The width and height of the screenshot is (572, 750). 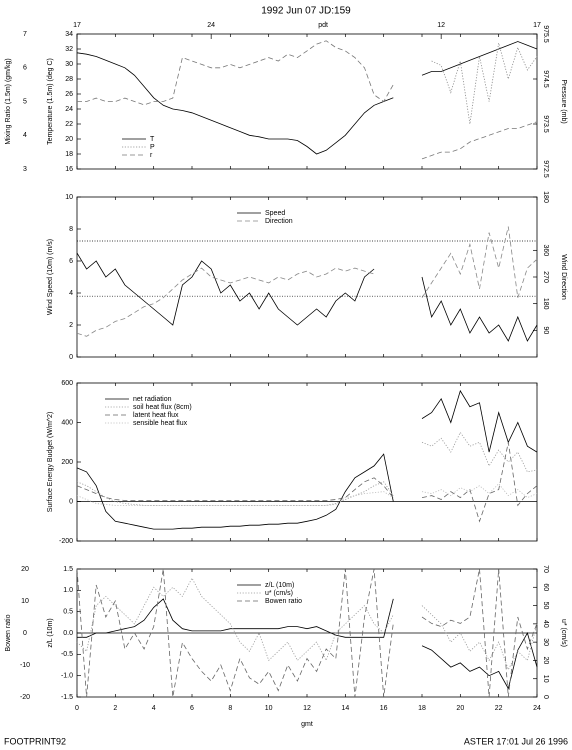 I want to click on x-axis-label: gmt, so click(x=307, y=724).